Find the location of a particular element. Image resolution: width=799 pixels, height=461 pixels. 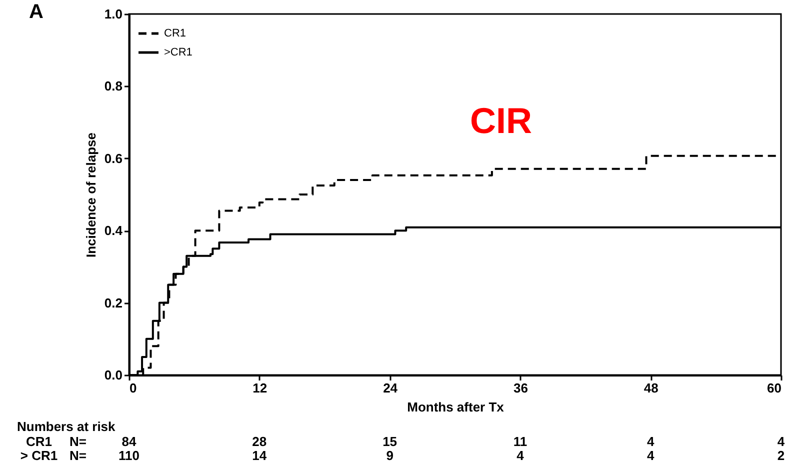

text: 84 is located at coordinates (129, 441).